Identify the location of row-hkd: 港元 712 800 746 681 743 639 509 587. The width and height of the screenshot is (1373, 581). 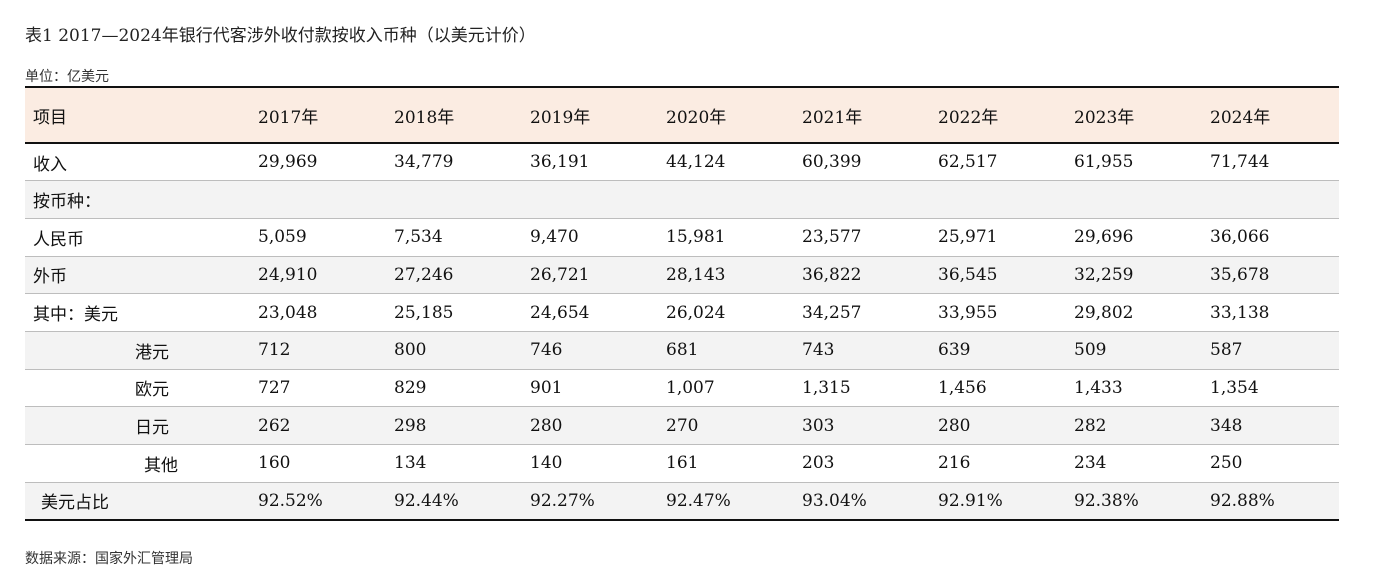
(682, 350).